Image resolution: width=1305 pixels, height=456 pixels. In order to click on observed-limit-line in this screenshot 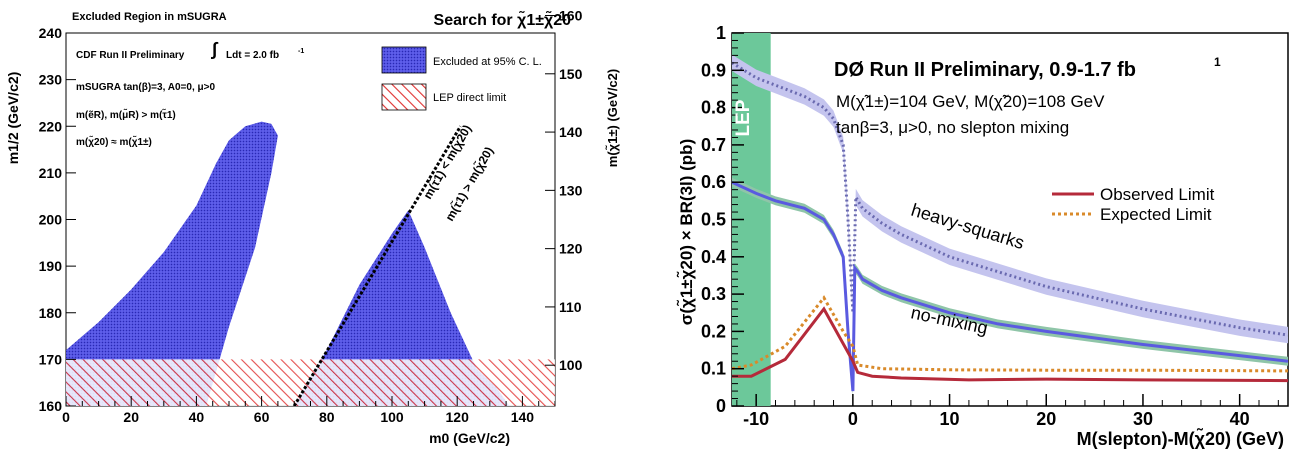, I will do `click(1010, 344)`.